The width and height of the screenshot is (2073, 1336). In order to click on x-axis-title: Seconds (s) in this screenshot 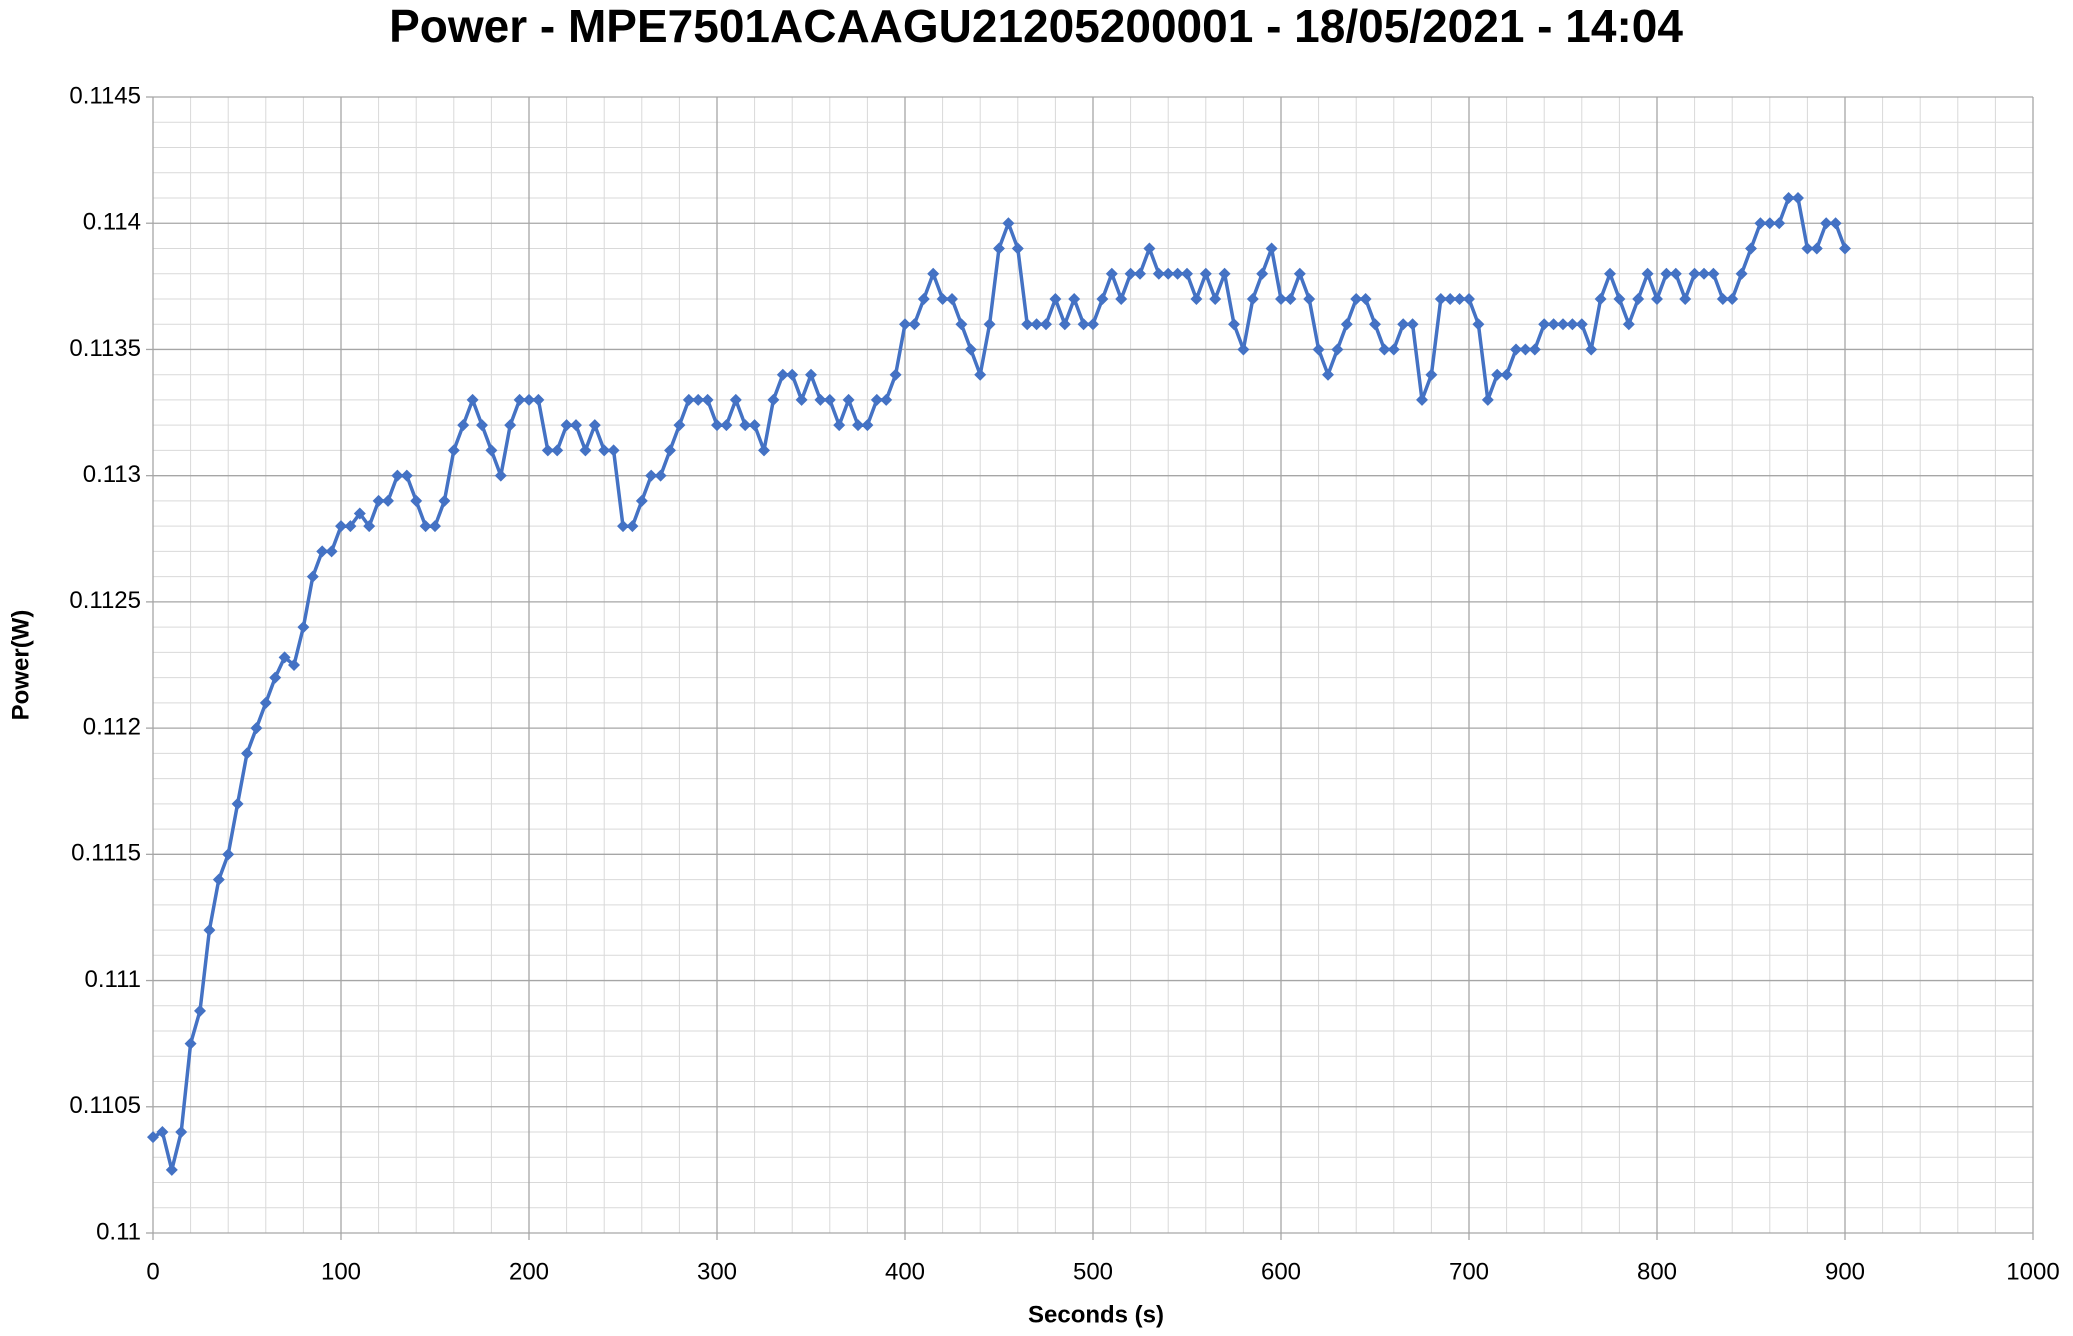, I will do `click(1096, 1314)`.